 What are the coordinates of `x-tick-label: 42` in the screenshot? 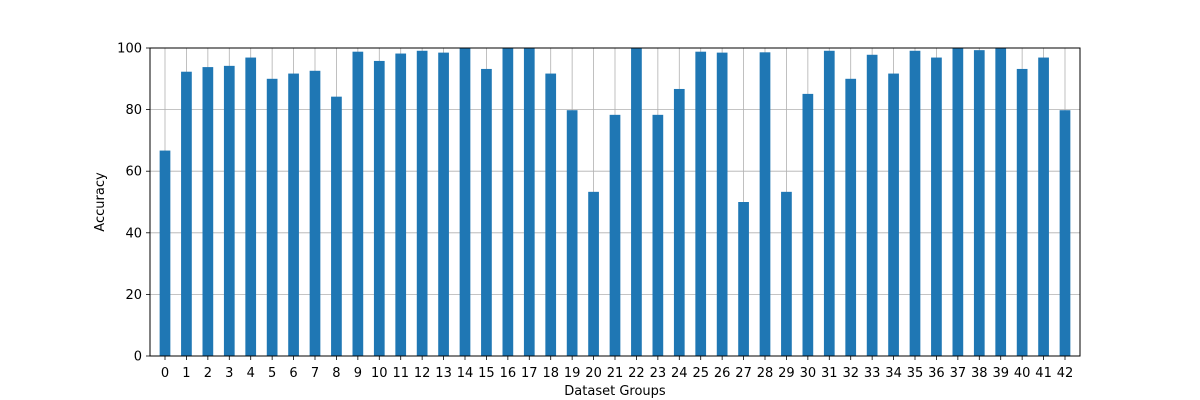 It's located at (1065, 373).